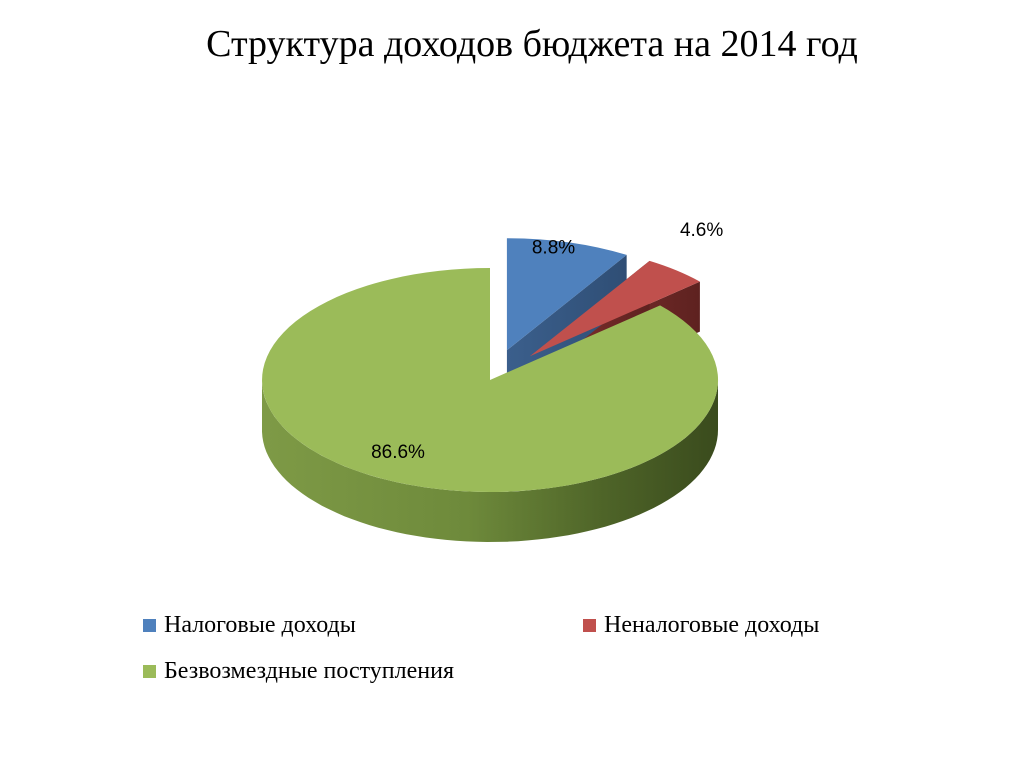  I want to click on pie-slice-grant-label: 86.6%, so click(398, 452).